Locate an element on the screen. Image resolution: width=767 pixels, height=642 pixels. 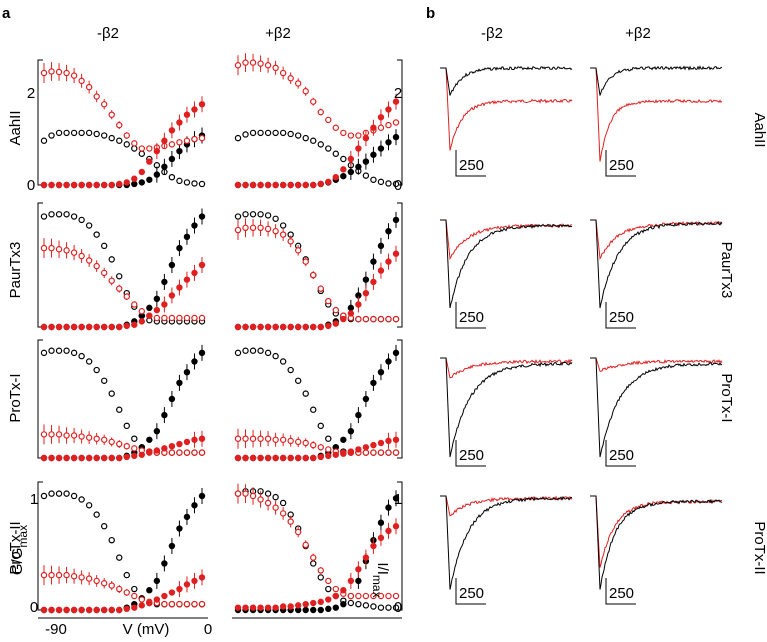
trace-control is located at coordinates (656, 264).